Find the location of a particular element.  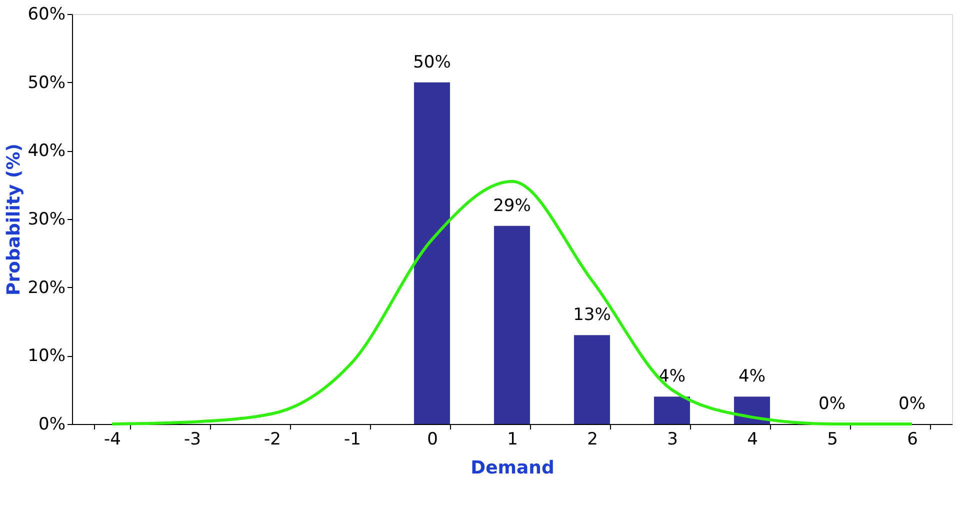

x-tick-label: 5 is located at coordinates (832, 440).